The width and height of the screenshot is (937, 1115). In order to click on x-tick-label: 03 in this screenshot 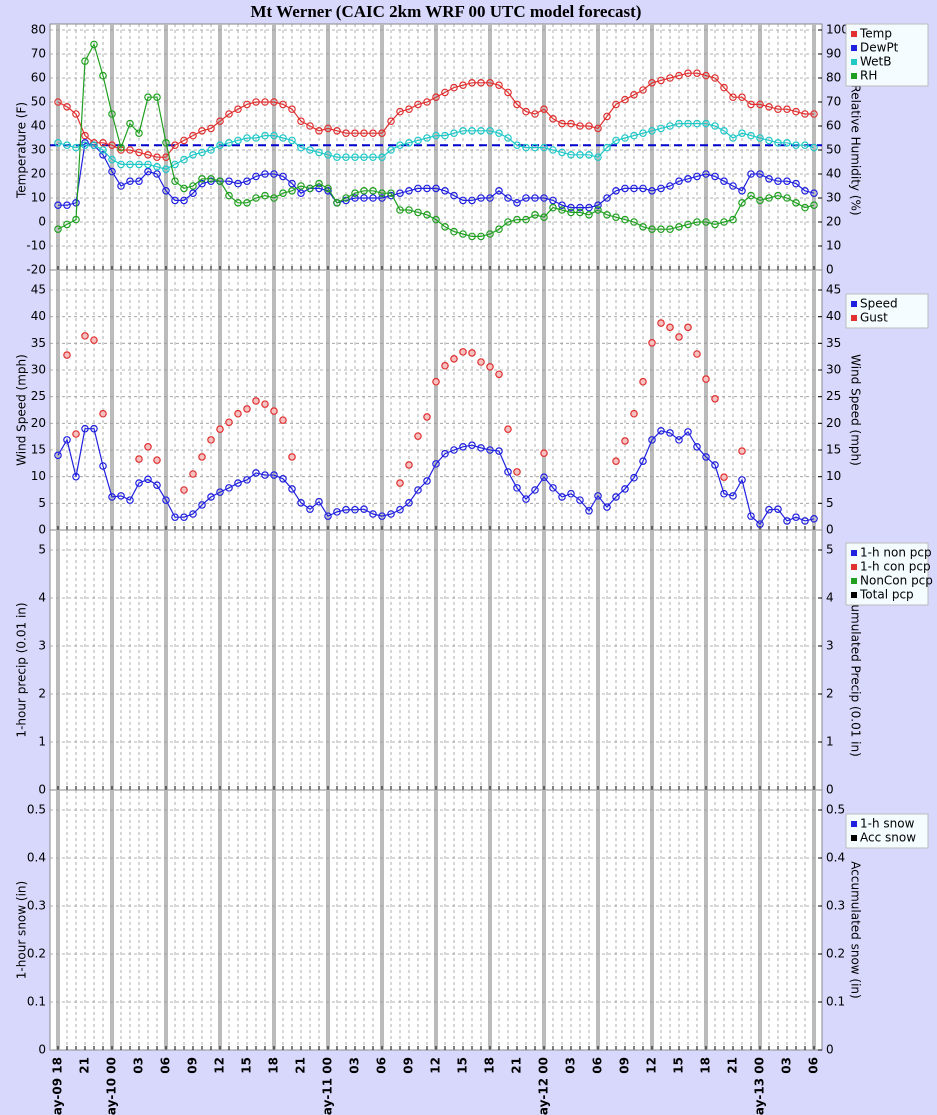, I will do `click(571, 1065)`.